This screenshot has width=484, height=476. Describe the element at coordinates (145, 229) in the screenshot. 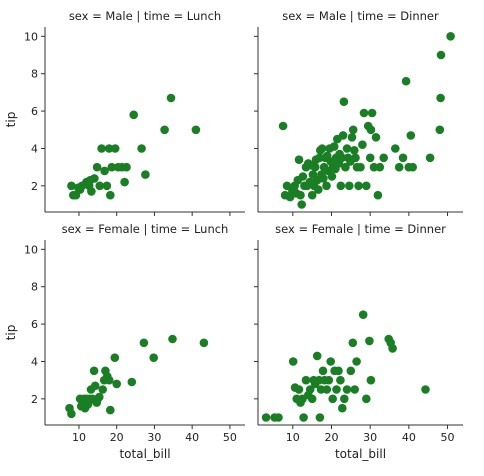

I see `panel-title: sex = Female | time = Lunch` at that location.